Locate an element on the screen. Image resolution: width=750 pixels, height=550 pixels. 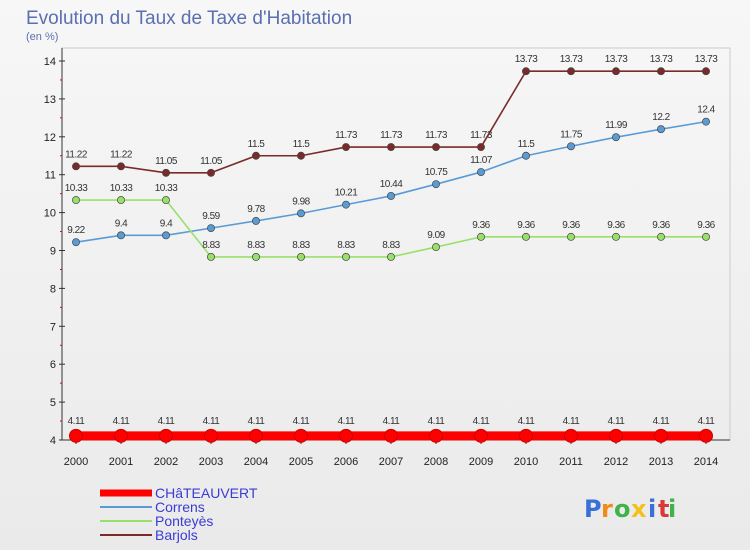
brand-letter: r is located at coordinates (607, 509).